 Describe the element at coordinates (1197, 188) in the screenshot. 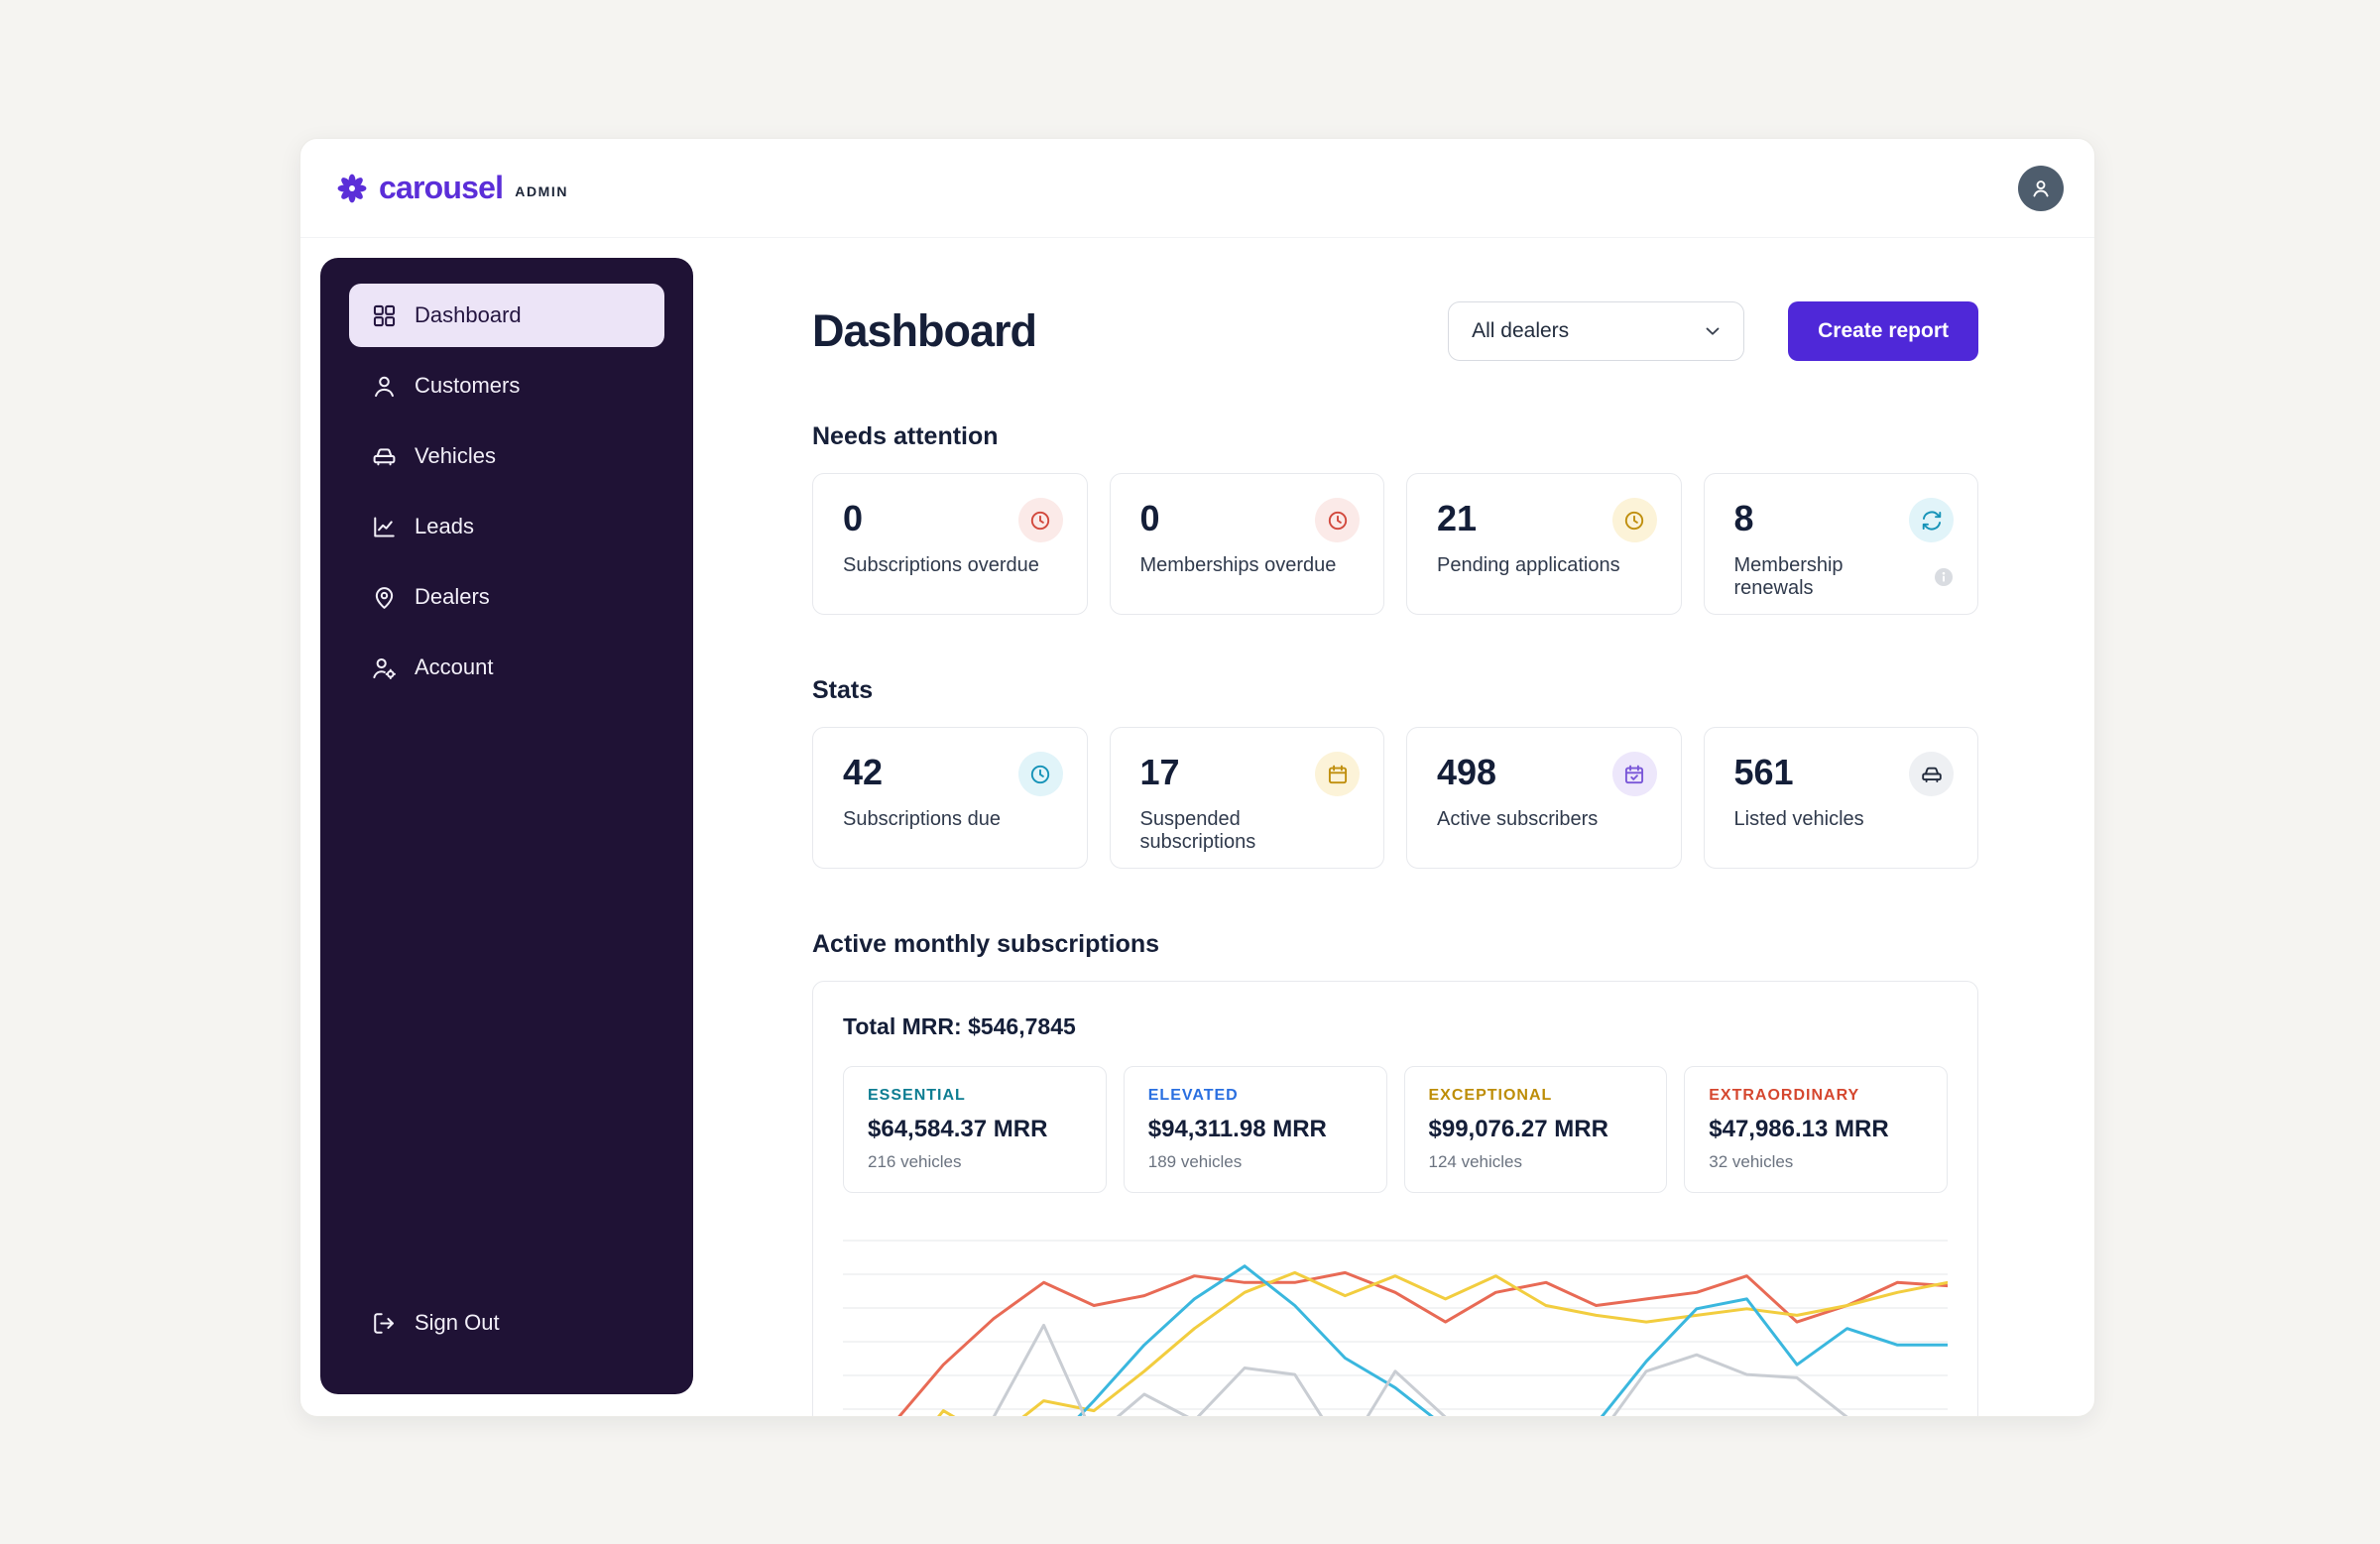

I see `top-bar: carousel ADMIN` at that location.